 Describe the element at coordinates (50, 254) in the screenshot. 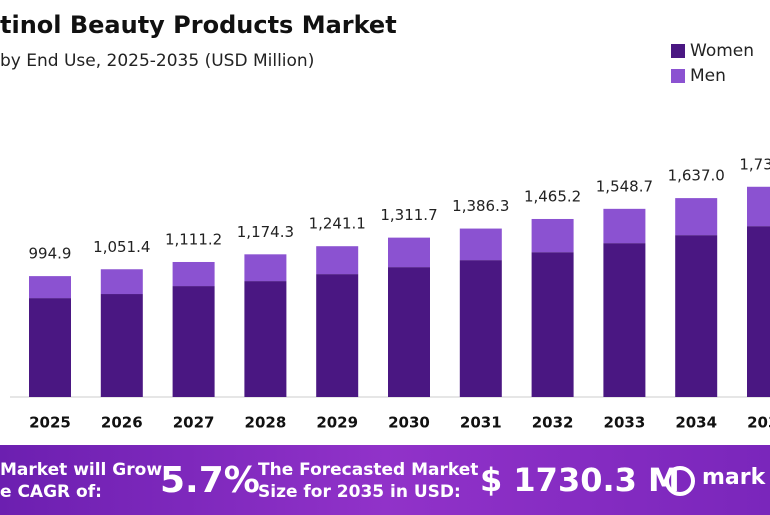

I see `total-label: 994.9` at that location.